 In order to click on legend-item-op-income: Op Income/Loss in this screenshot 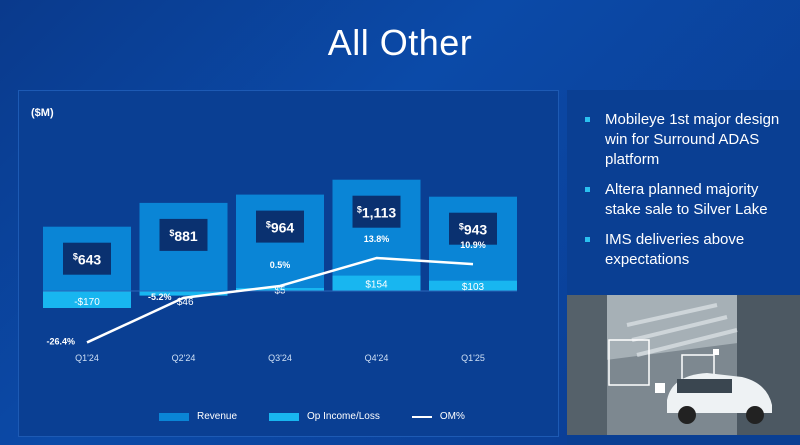, I will do `click(324, 416)`.